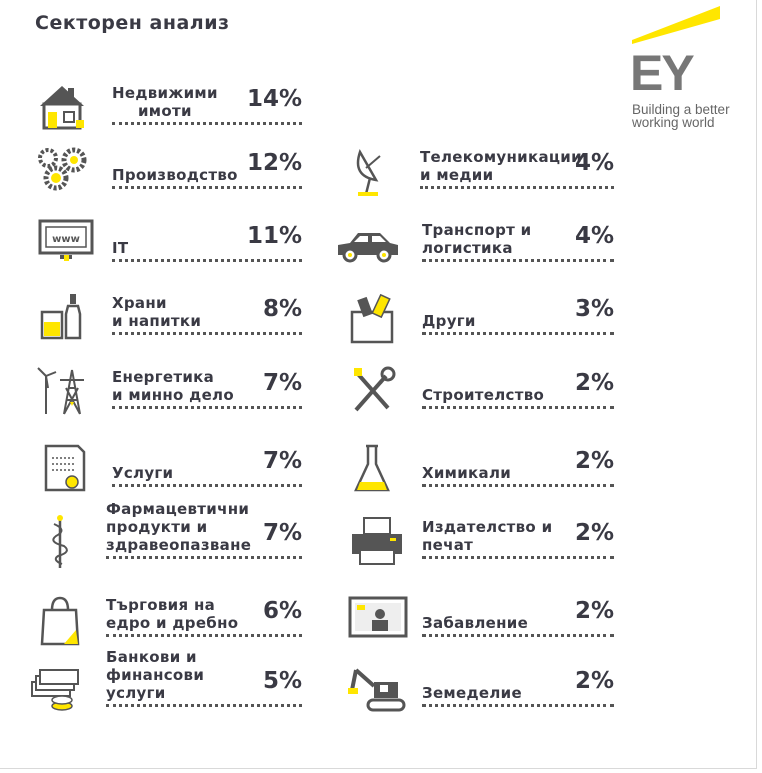 The height and width of the screenshot is (773, 762). I want to click on sector-label-line: Химикали, so click(467, 473).